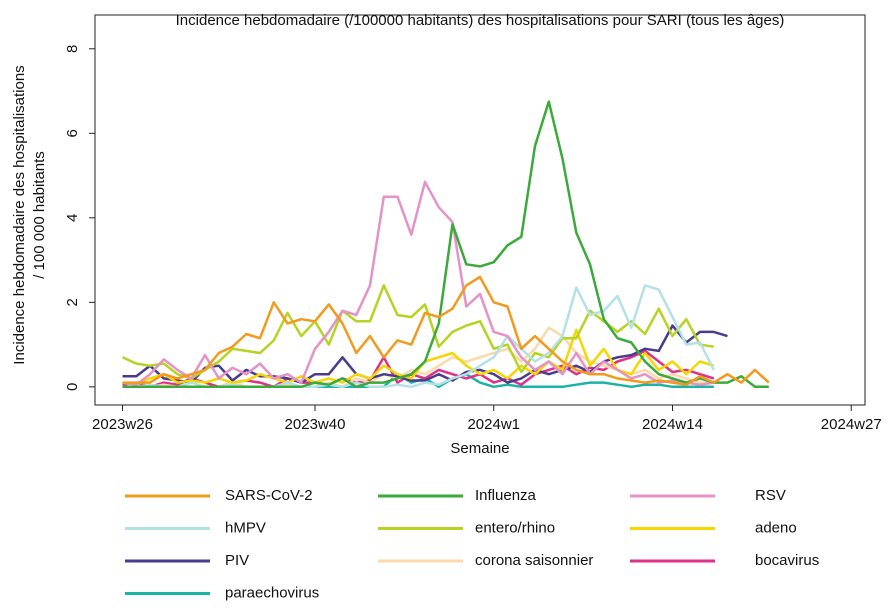  What do you see at coordinates (506, 495) in the screenshot?
I see `legend-label: Influenza` at bounding box center [506, 495].